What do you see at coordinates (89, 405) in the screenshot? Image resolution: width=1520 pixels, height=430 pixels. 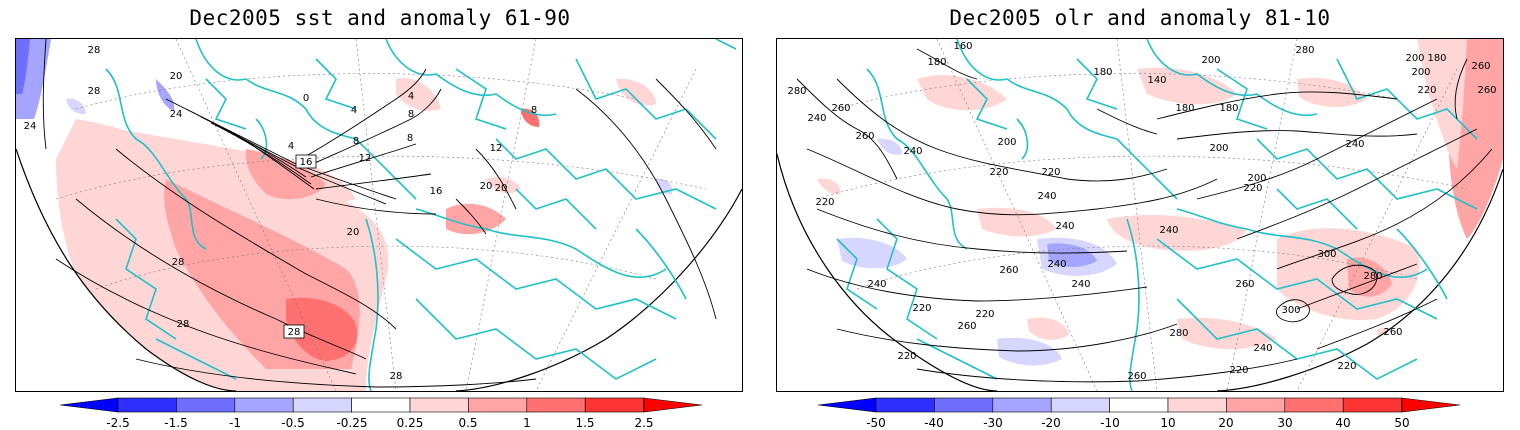 I see `sst-colorbar-arrow-left` at bounding box center [89, 405].